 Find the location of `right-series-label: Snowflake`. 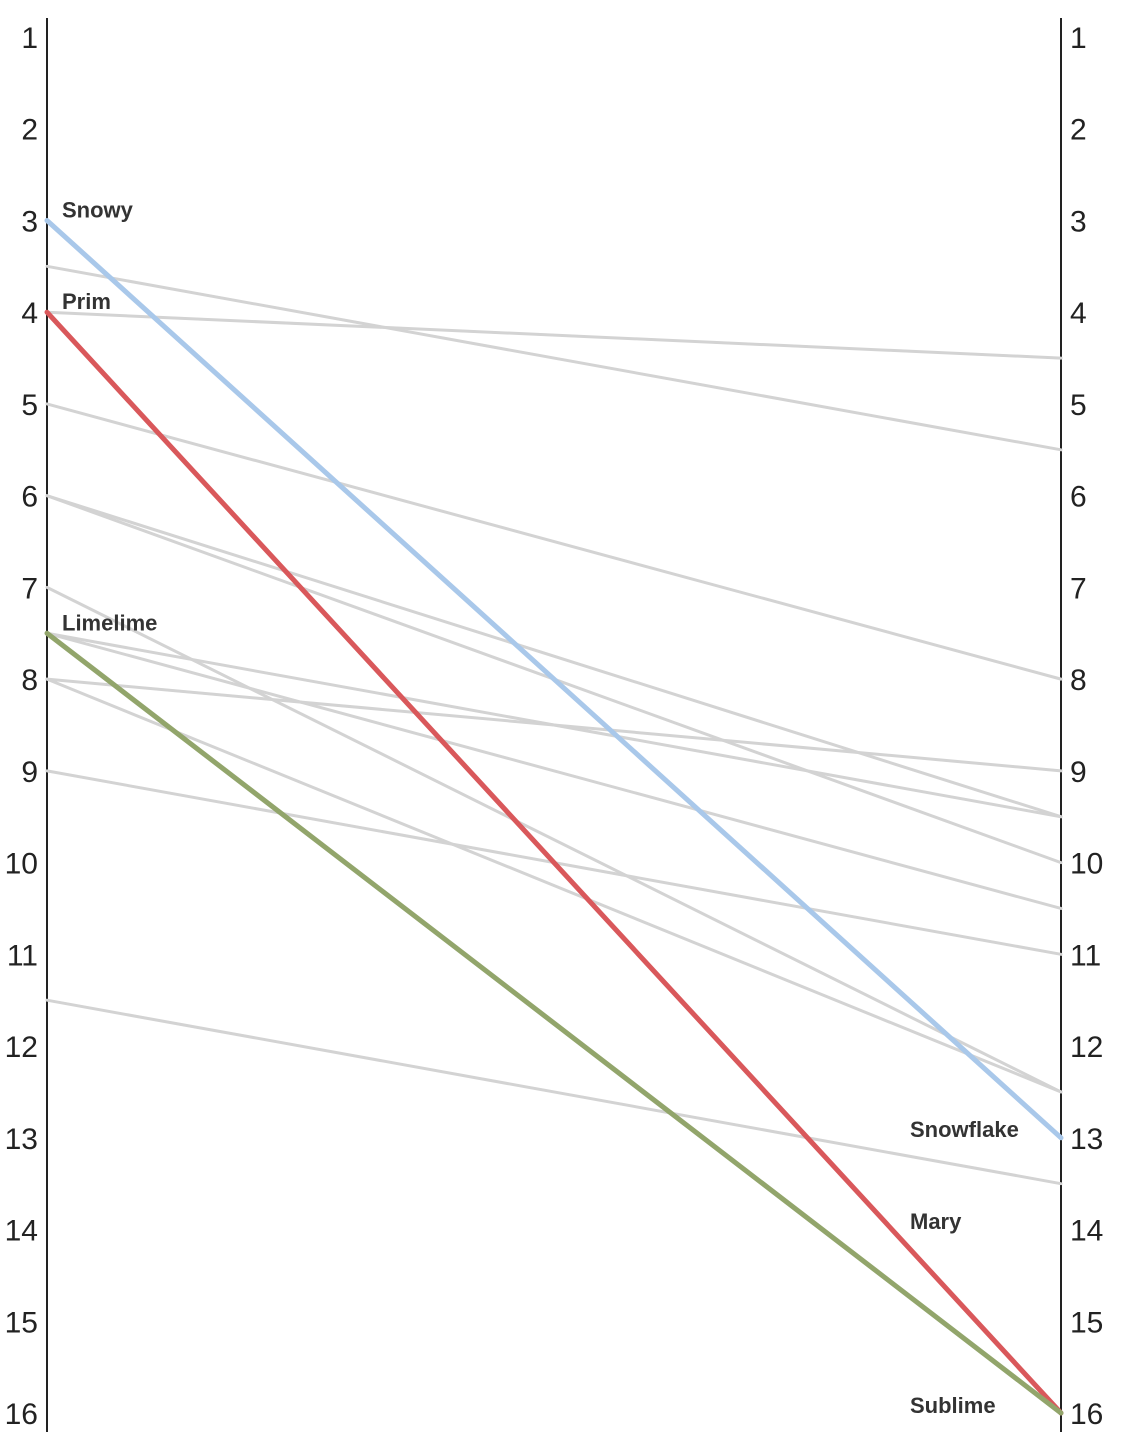

right-series-label: Snowflake is located at coordinates (964, 1129).